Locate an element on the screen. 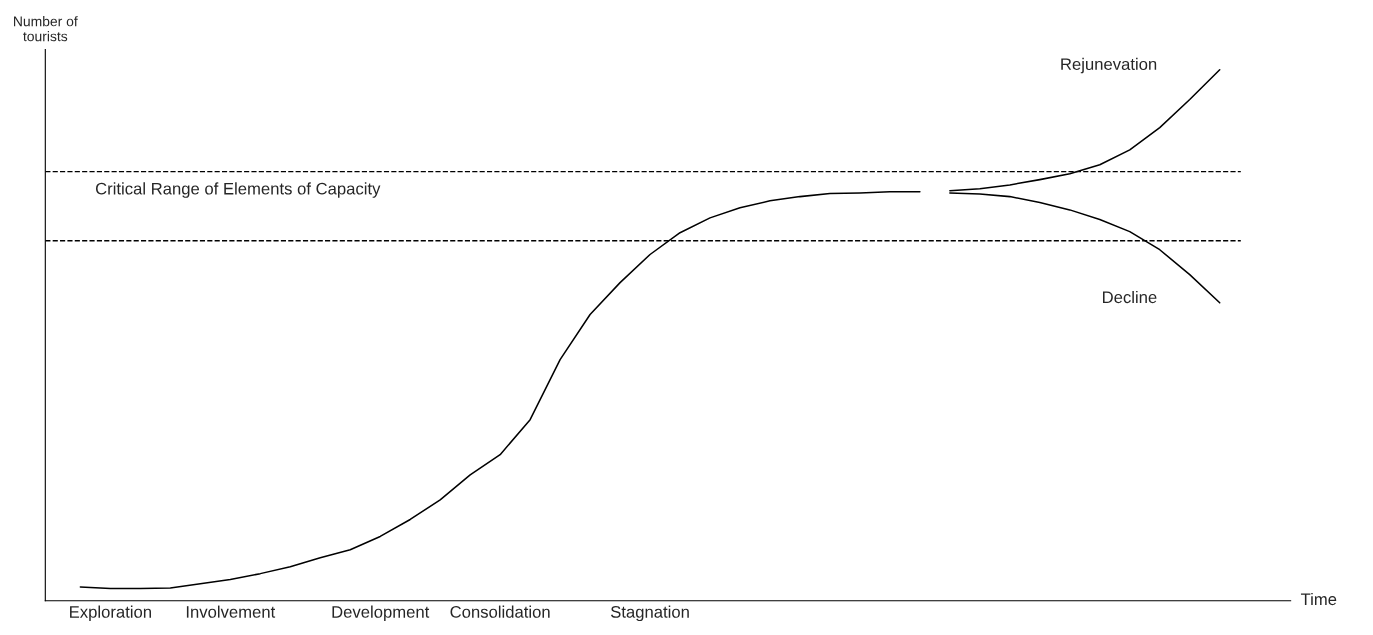  annotation: Critical Range of Elements of Capacity is located at coordinates (238, 190).